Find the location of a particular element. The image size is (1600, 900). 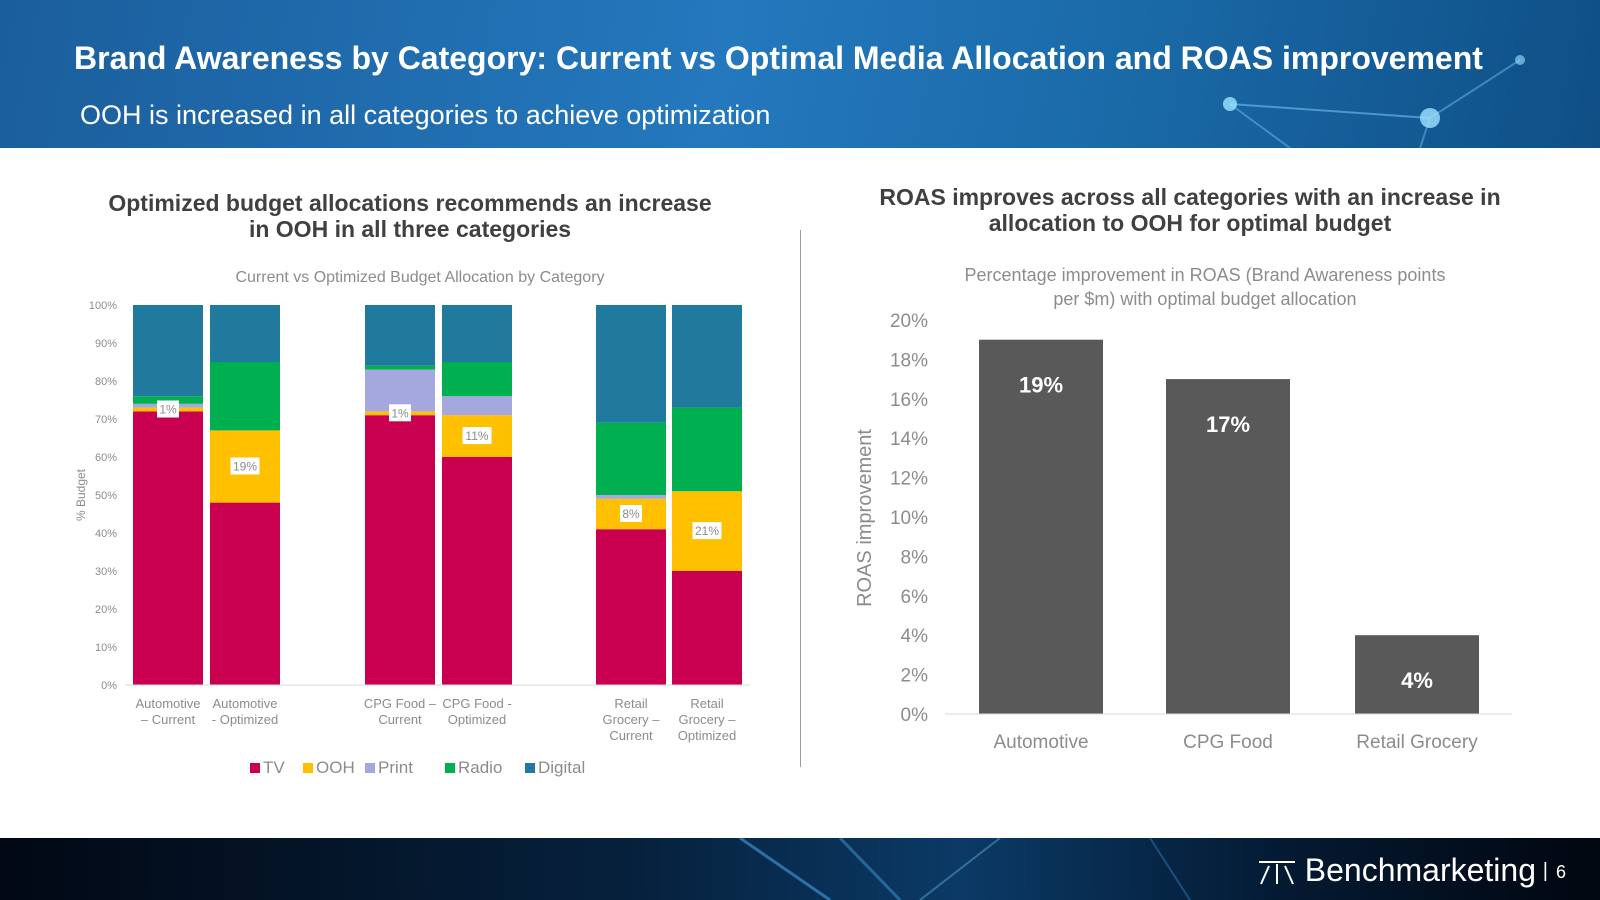

left-y-tick-label: 30% is located at coordinates (106, 572).